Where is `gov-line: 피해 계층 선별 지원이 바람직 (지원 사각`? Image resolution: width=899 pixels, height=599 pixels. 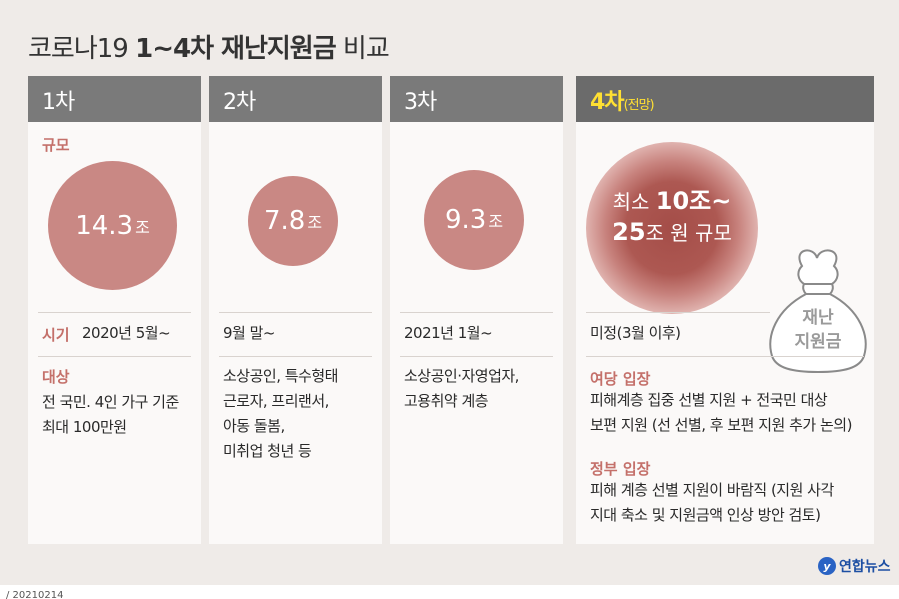 gov-line: 피해 계층 선별 지원이 바람직 (지원 사각 is located at coordinates (712, 490).